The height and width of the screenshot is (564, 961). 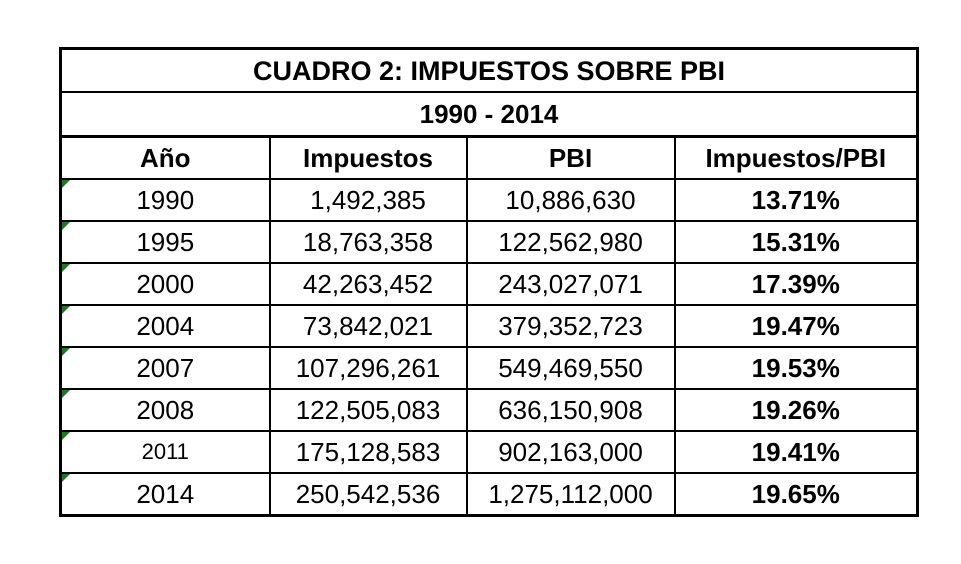 I want to click on value-cell: 243,027,071, so click(x=570, y=284).